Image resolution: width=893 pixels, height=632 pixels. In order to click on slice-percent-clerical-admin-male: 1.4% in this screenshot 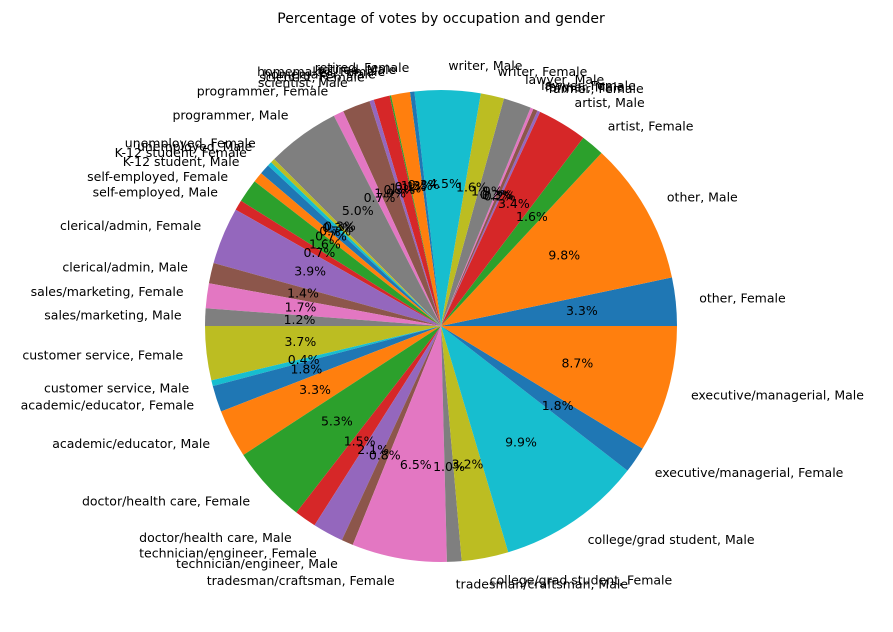, I will do `click(303, 293)`.